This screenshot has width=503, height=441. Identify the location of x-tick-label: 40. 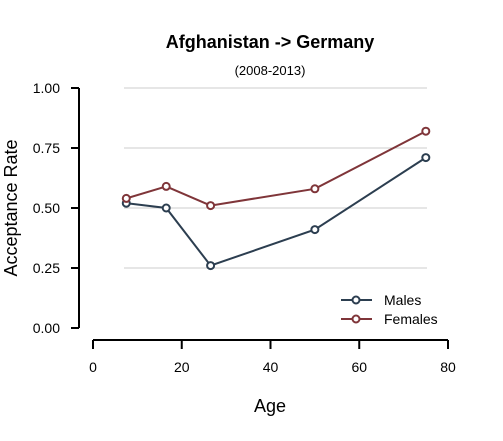
(271, 367).